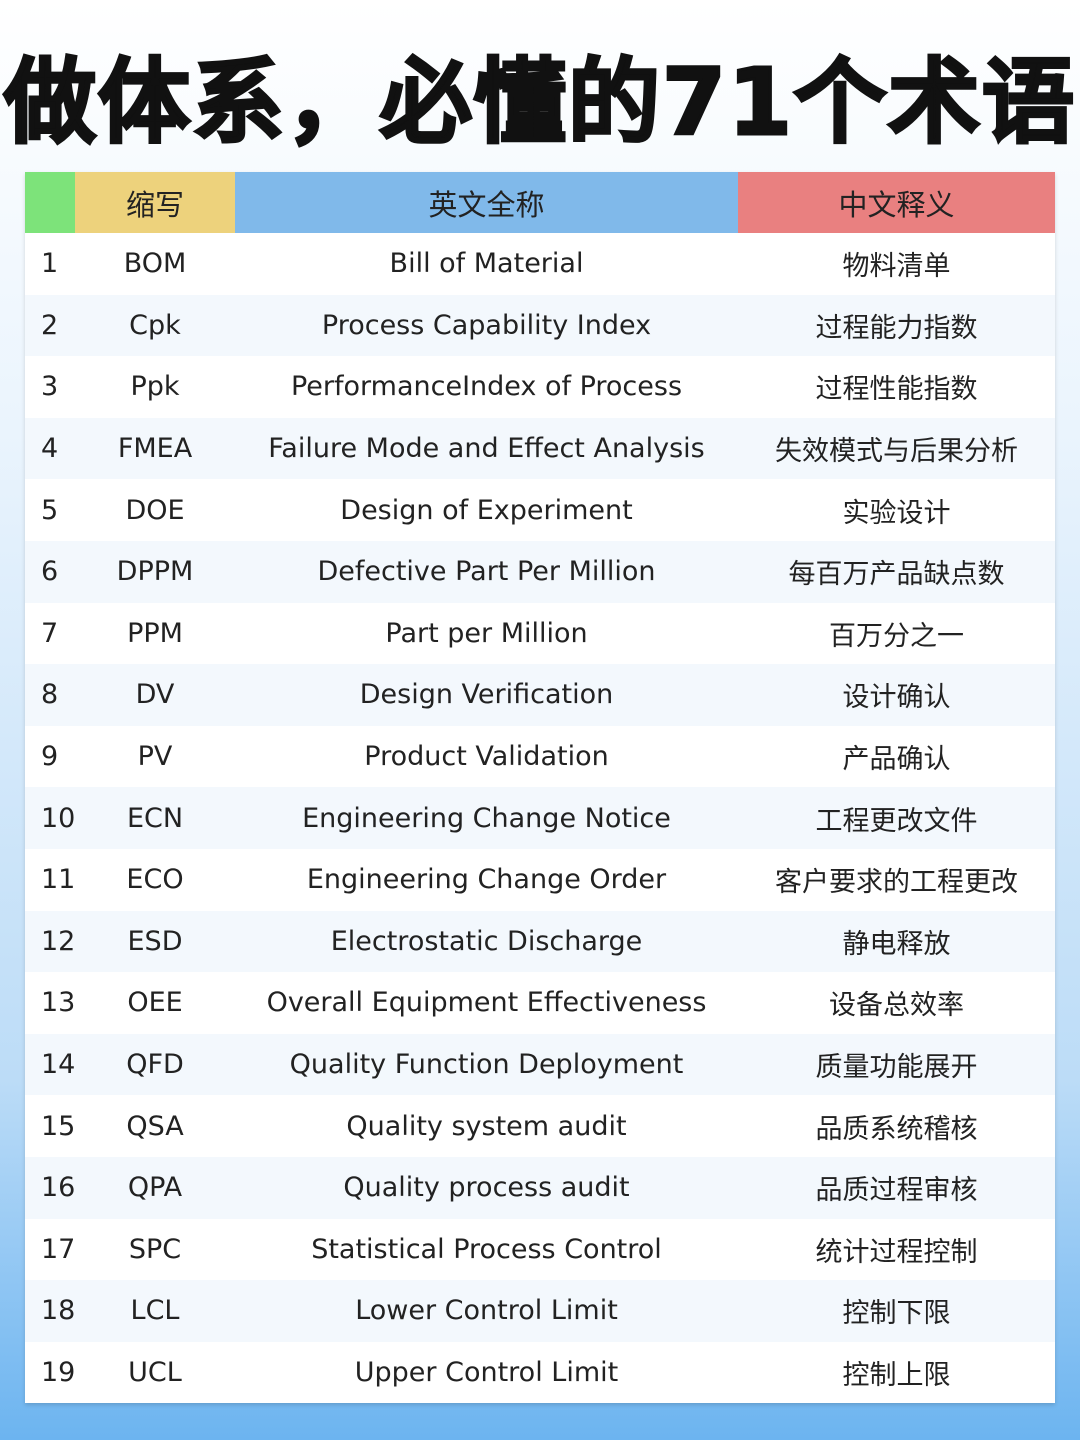 The image size is (1080, 1440). I want to click on row-english: Engineering Change Order, so click(486, 880).